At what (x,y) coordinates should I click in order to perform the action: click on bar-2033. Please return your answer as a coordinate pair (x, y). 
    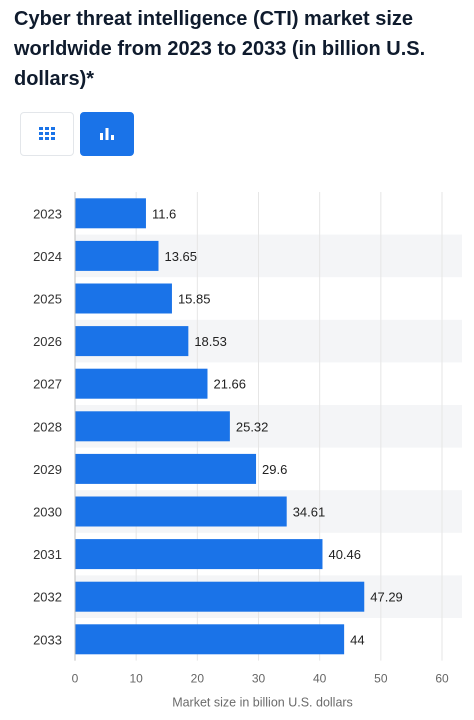
    Looking at the image, I should click on (210, 639).